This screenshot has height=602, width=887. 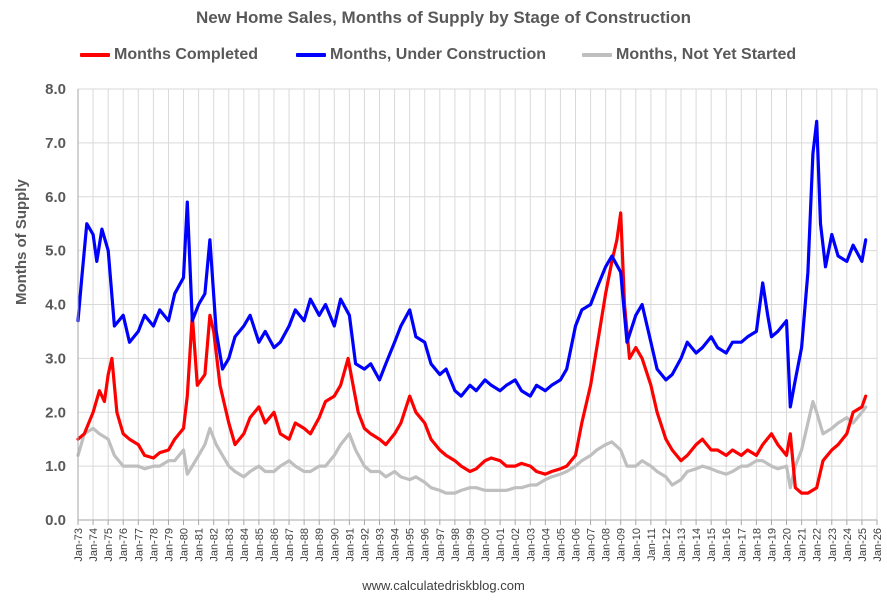 I want to click on x-tick-label: Jan-21, so click(x=803, y=545).